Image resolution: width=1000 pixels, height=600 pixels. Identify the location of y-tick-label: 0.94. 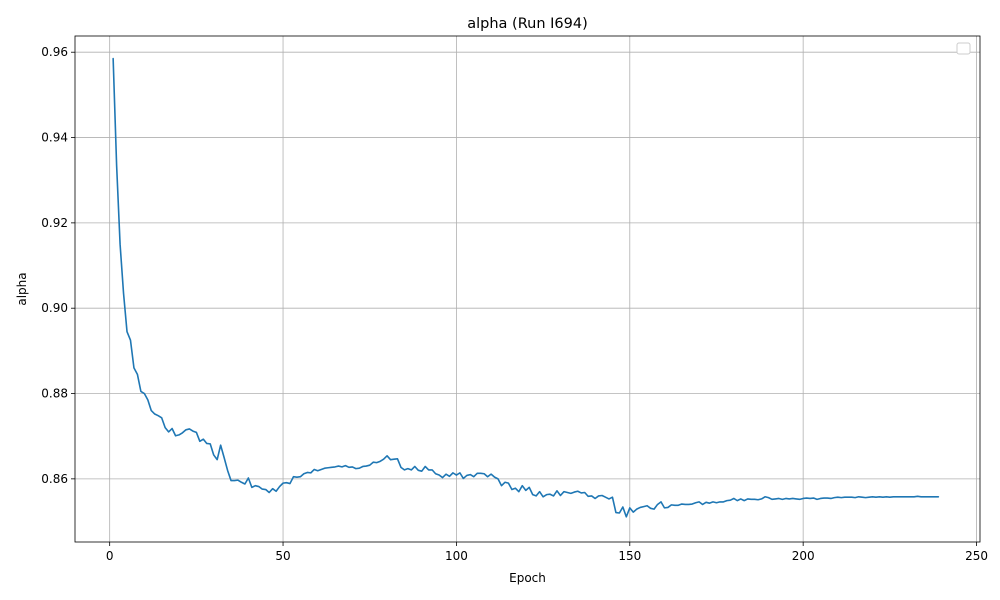
(54, 138).